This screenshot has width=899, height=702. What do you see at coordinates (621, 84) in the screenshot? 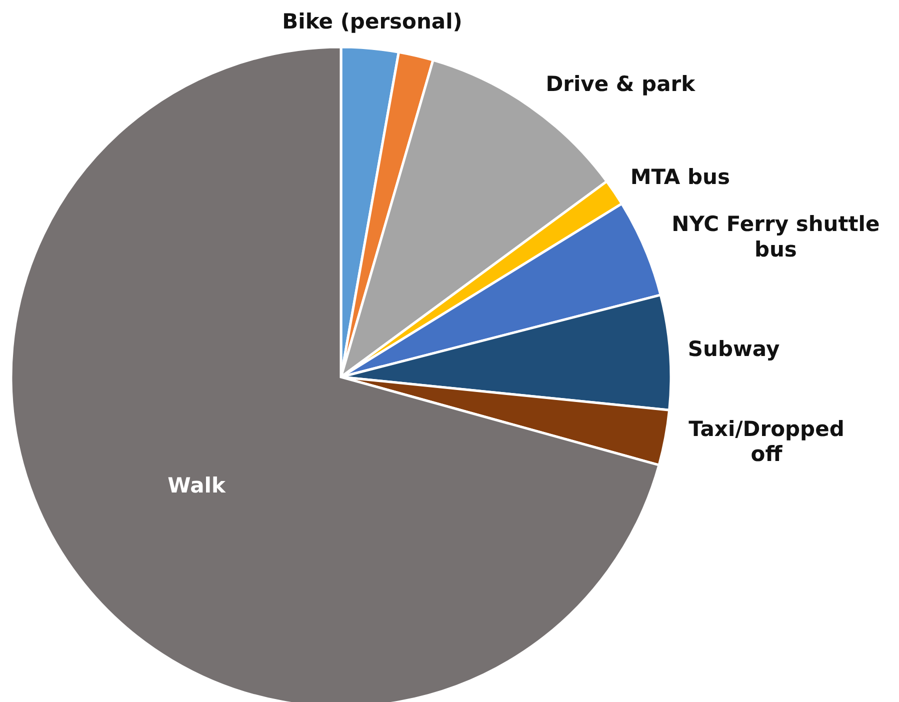
I see `slice-label: Drive & park` at bounding box center [621, 84].